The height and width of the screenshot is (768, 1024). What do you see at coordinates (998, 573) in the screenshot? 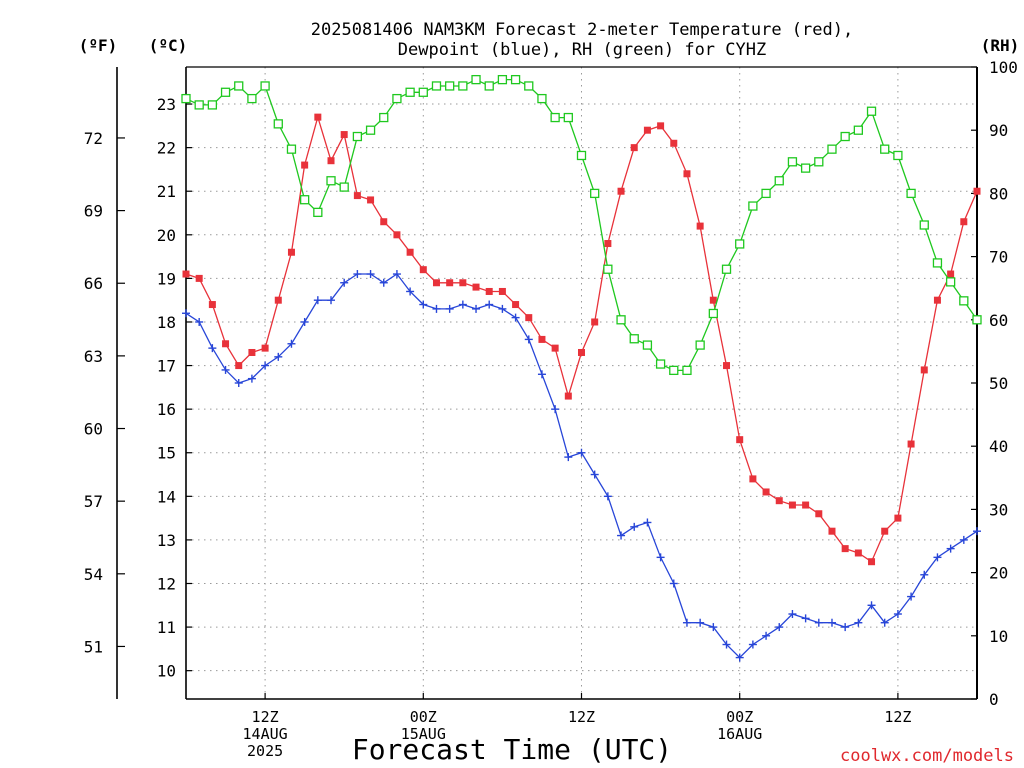
I see `rh-tick-label: 20` at bounding box center [998, 573].